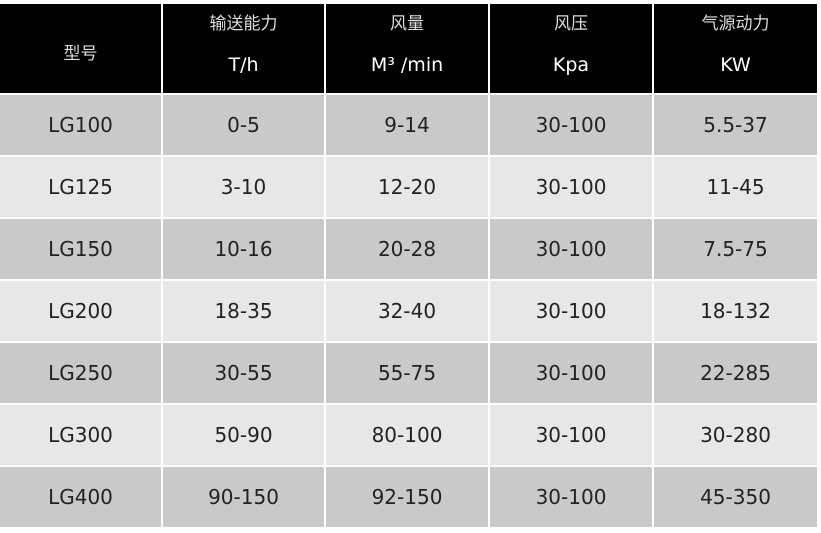  Describe the element at coordinates (243, 497) in the screenshot. I see `table-cell: 90-150` at that location.